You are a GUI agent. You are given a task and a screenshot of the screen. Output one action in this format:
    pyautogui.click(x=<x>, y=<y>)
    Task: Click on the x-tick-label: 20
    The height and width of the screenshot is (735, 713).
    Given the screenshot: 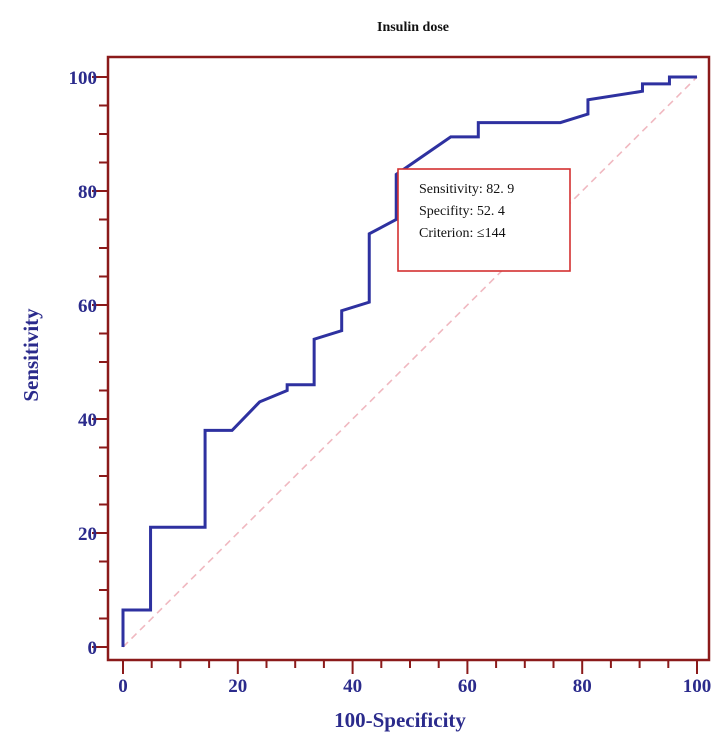 What is the action you would take?
    pyautogui.click(x=237, y=686)
    